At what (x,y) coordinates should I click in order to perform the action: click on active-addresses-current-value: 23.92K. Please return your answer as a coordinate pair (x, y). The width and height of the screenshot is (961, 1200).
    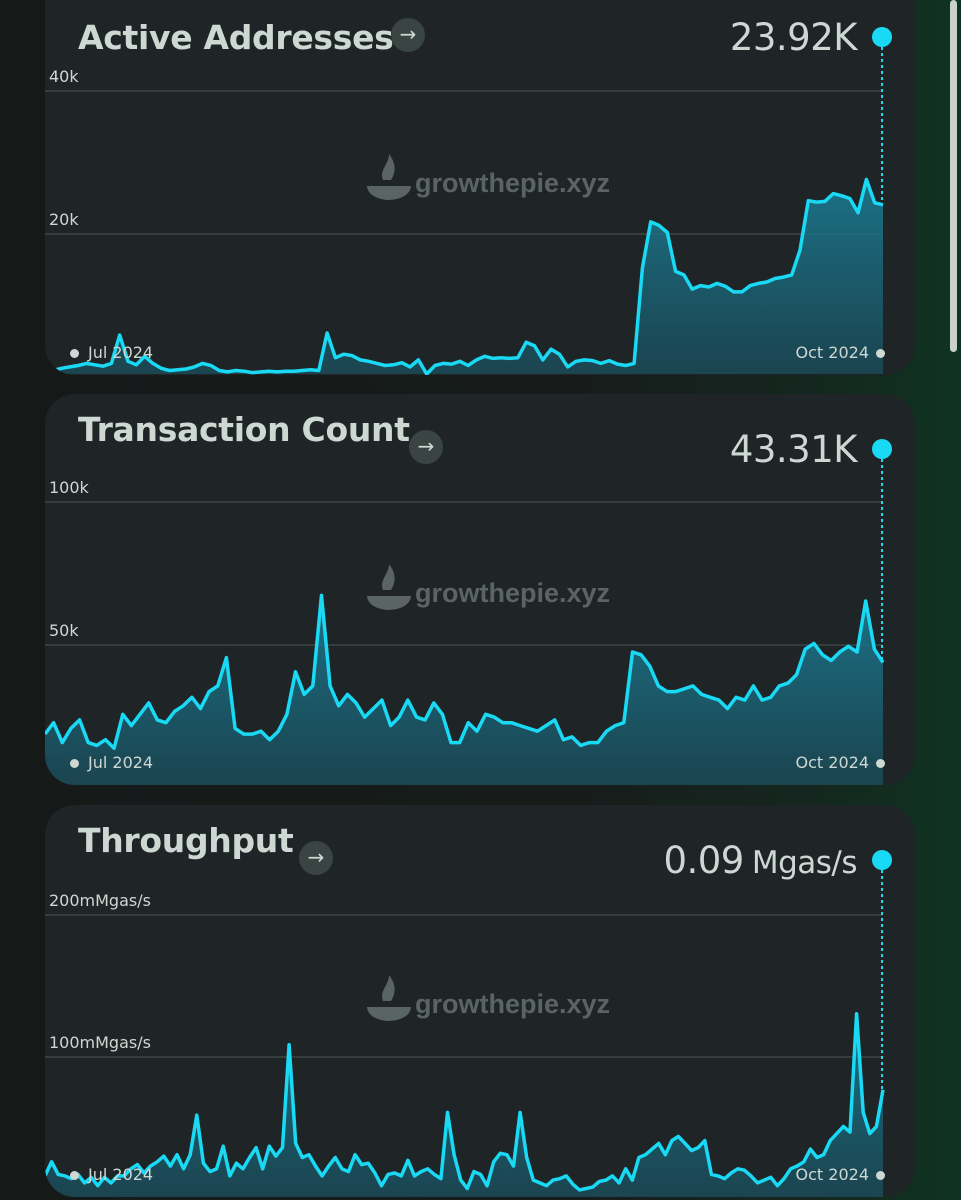
    Looking at the image, I should click on (793, 37).